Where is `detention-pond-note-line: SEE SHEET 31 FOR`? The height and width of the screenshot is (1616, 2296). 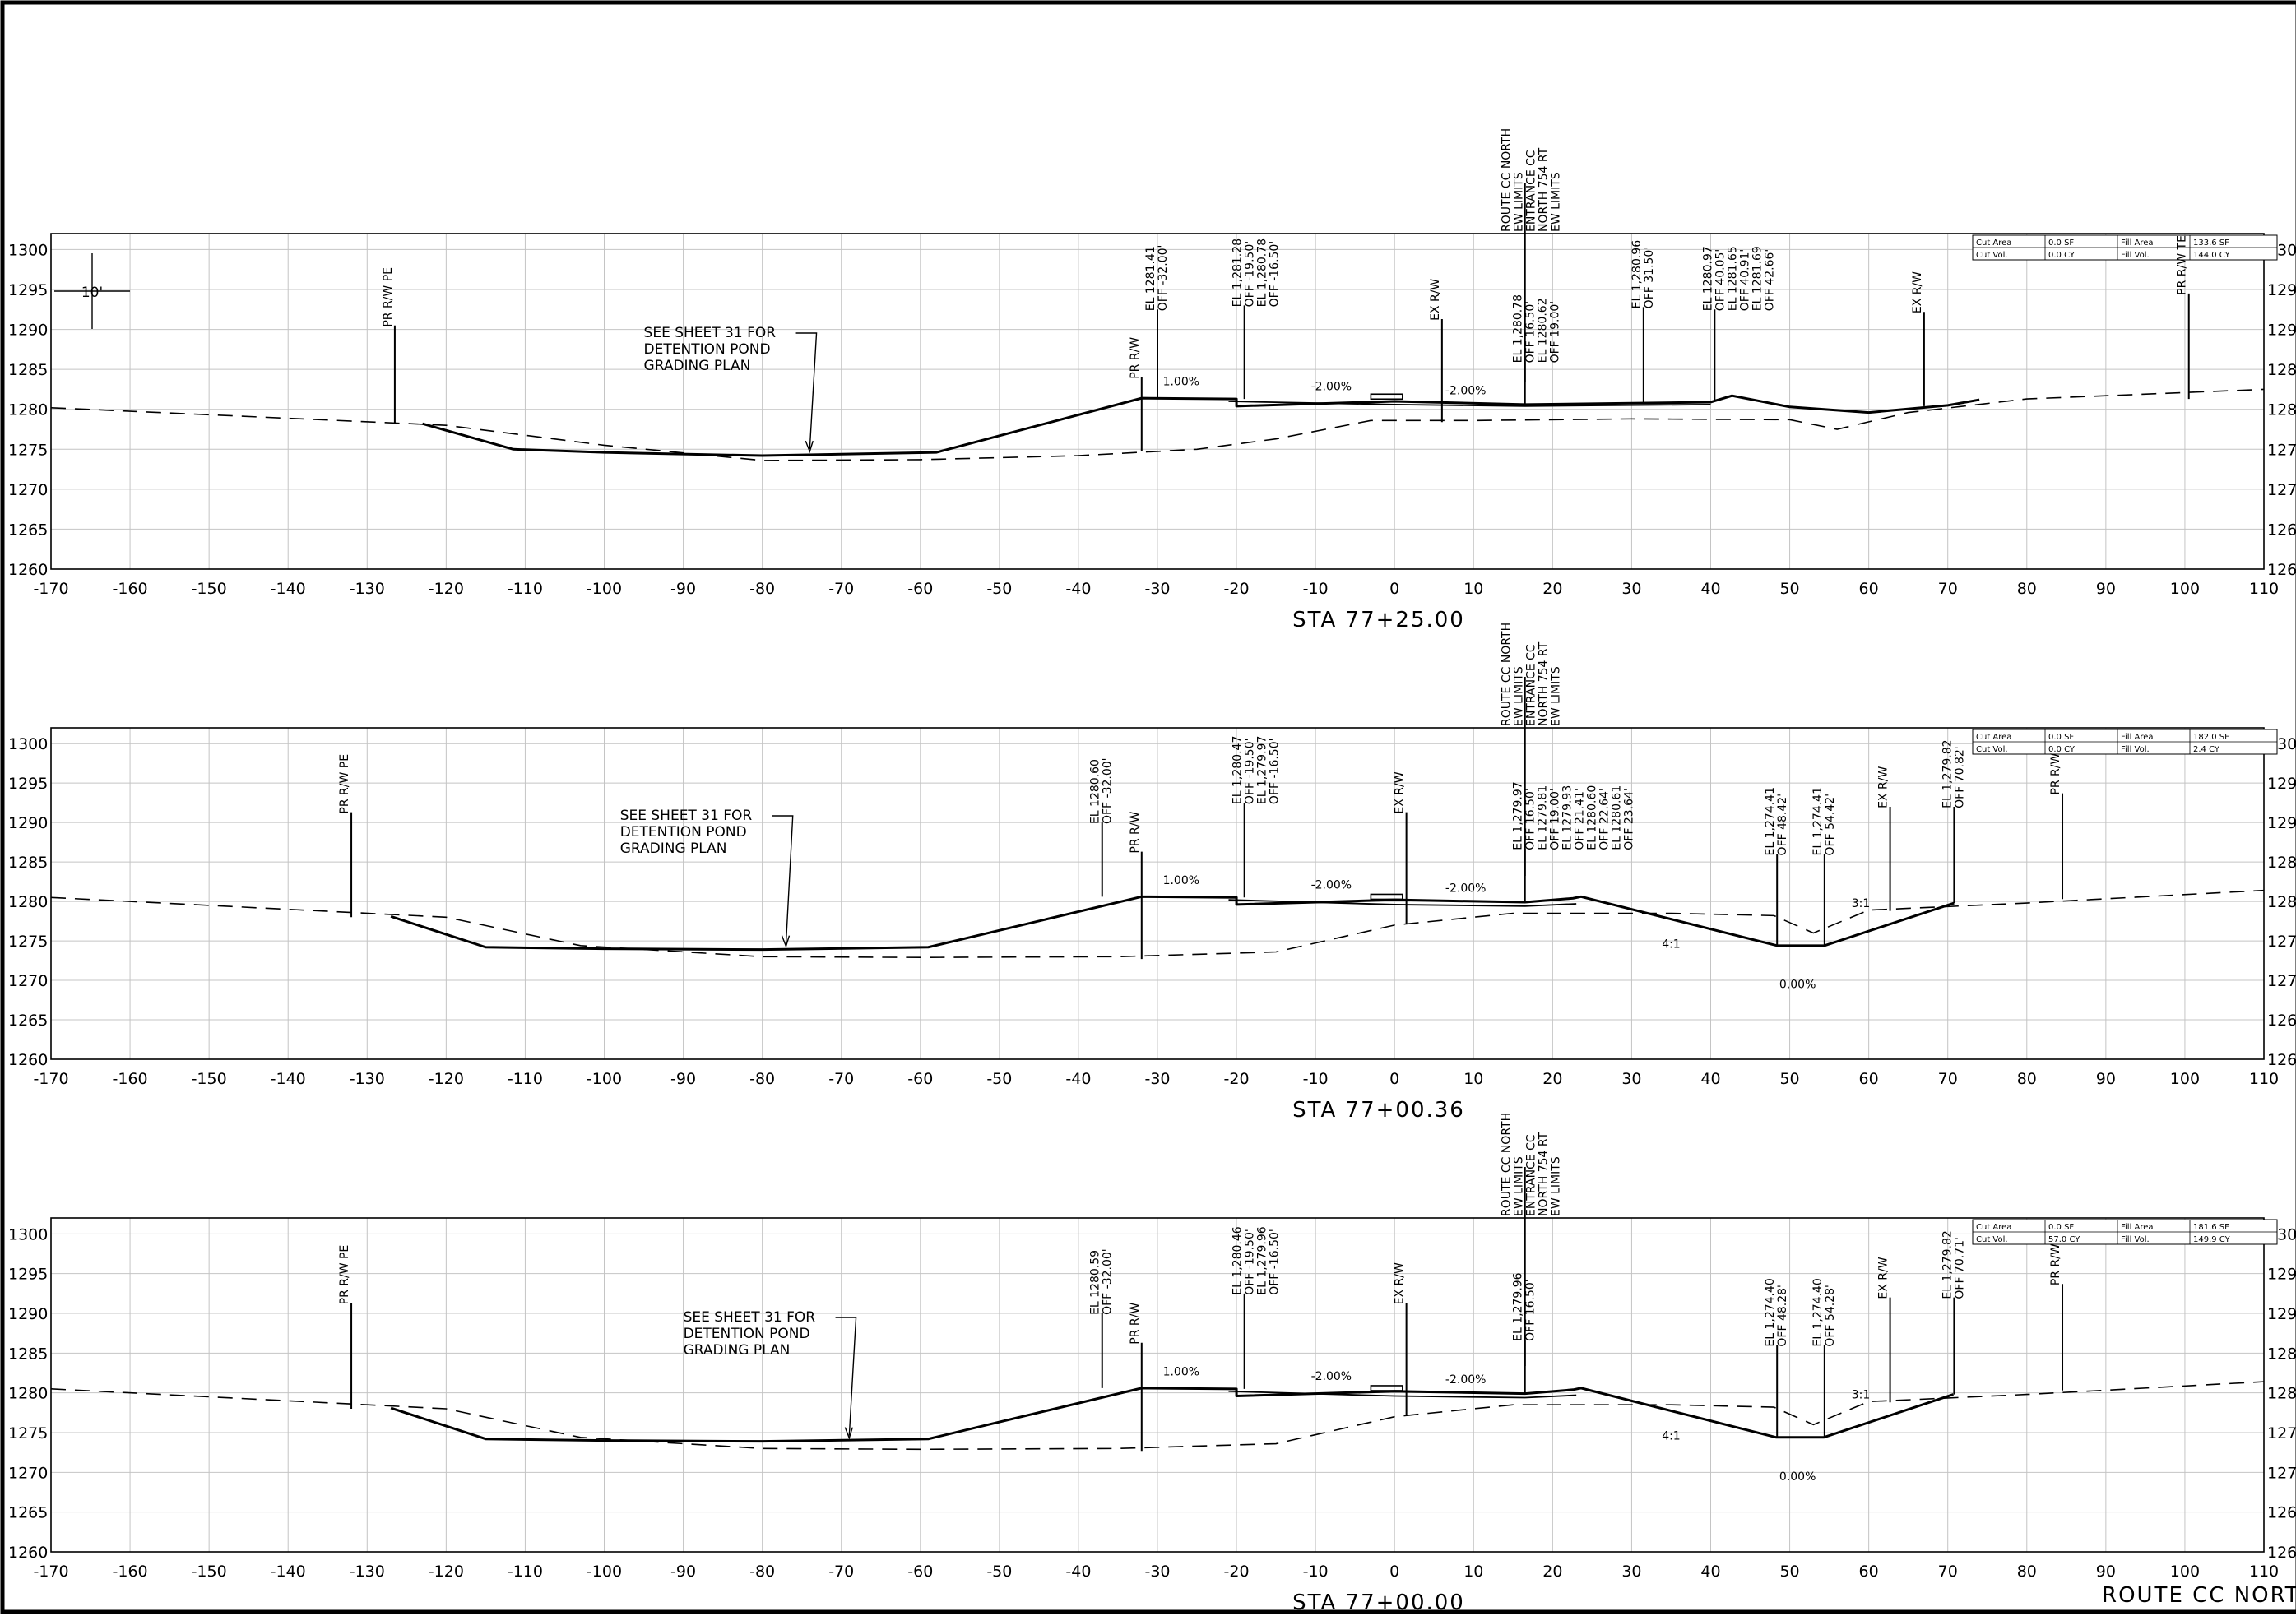 detention-pond-note-line: SEE SHEET 31 FOR is located at coordinates (686, 816).